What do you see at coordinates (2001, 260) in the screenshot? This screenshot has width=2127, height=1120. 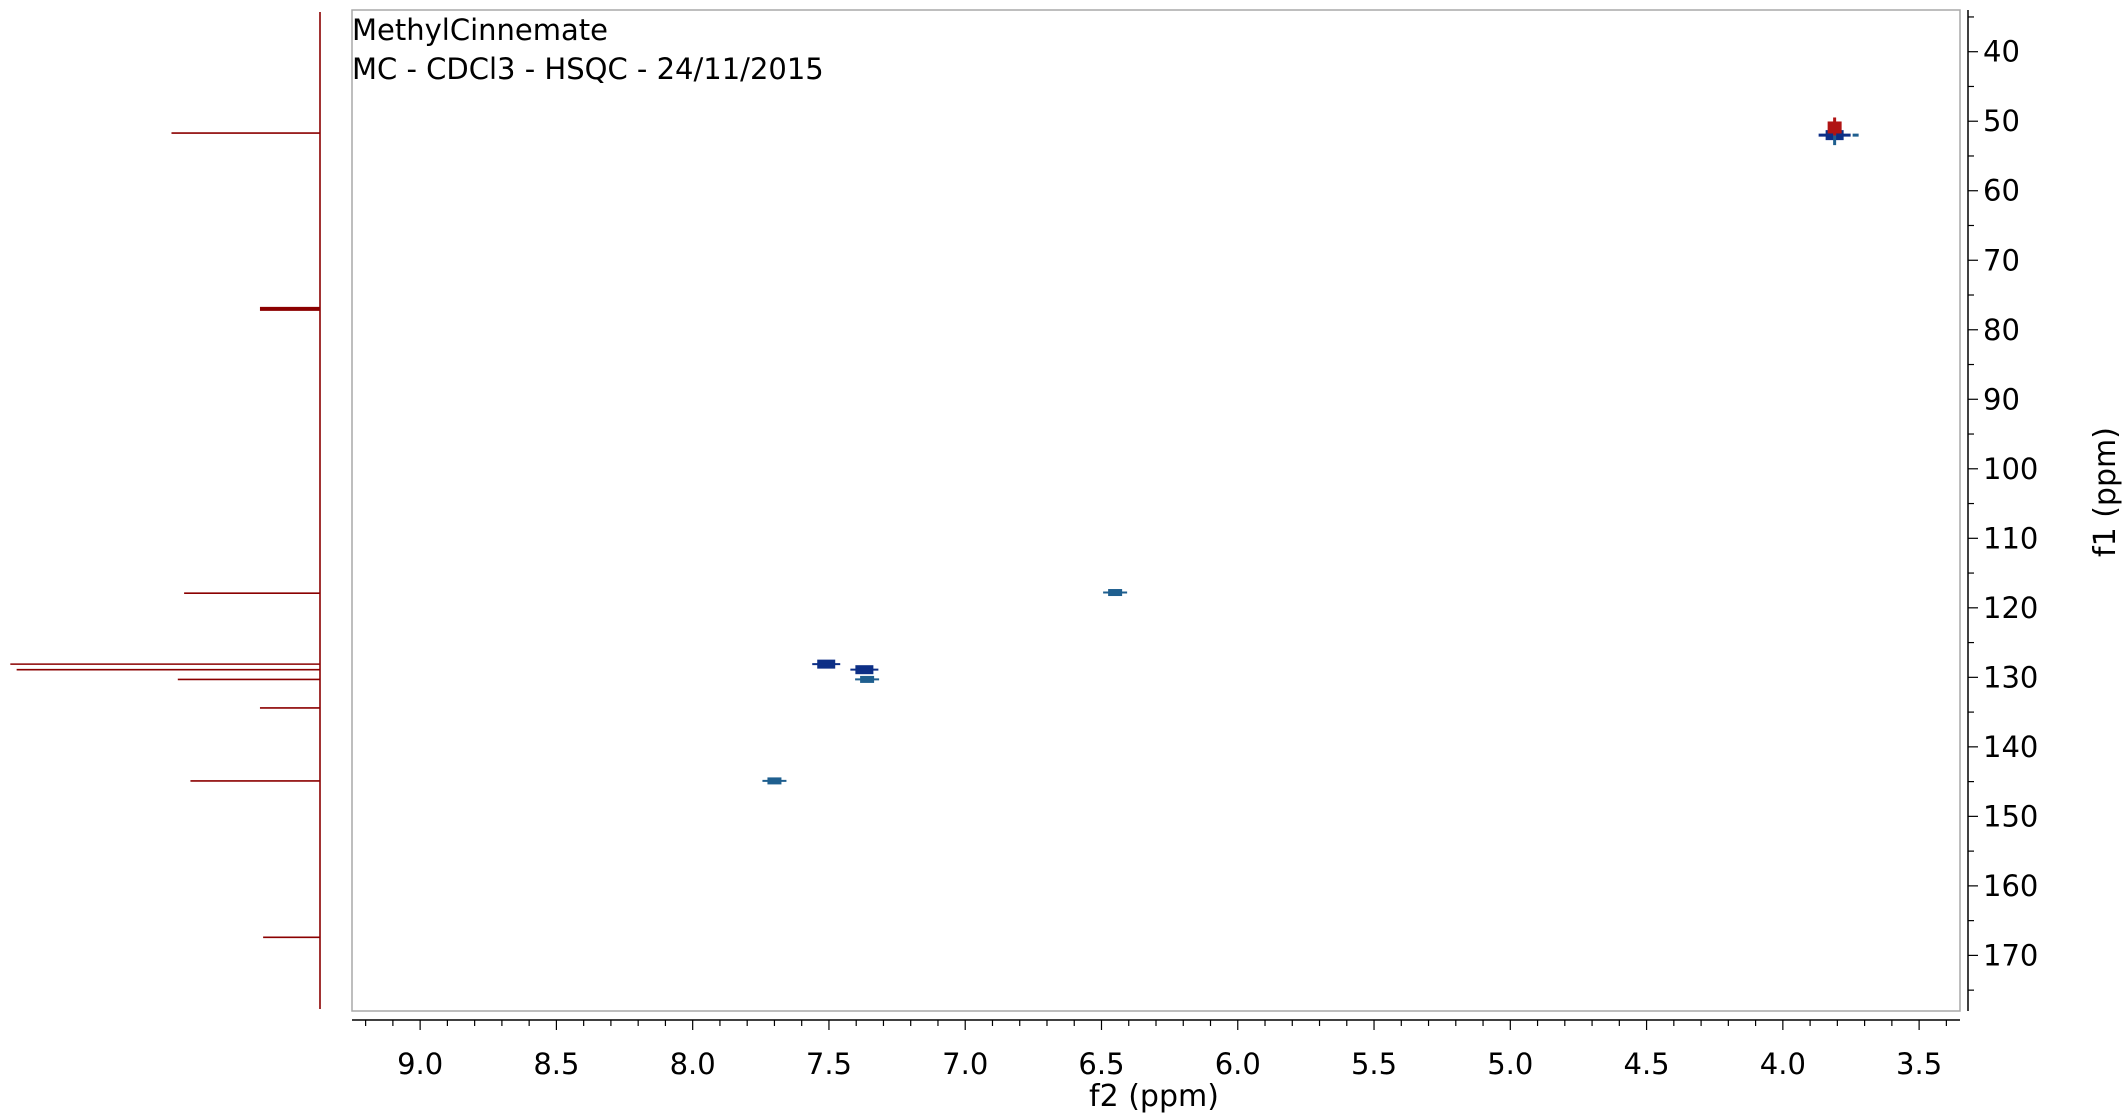 I see `y-tick-label: 70` at bounding box center [2001, 260].